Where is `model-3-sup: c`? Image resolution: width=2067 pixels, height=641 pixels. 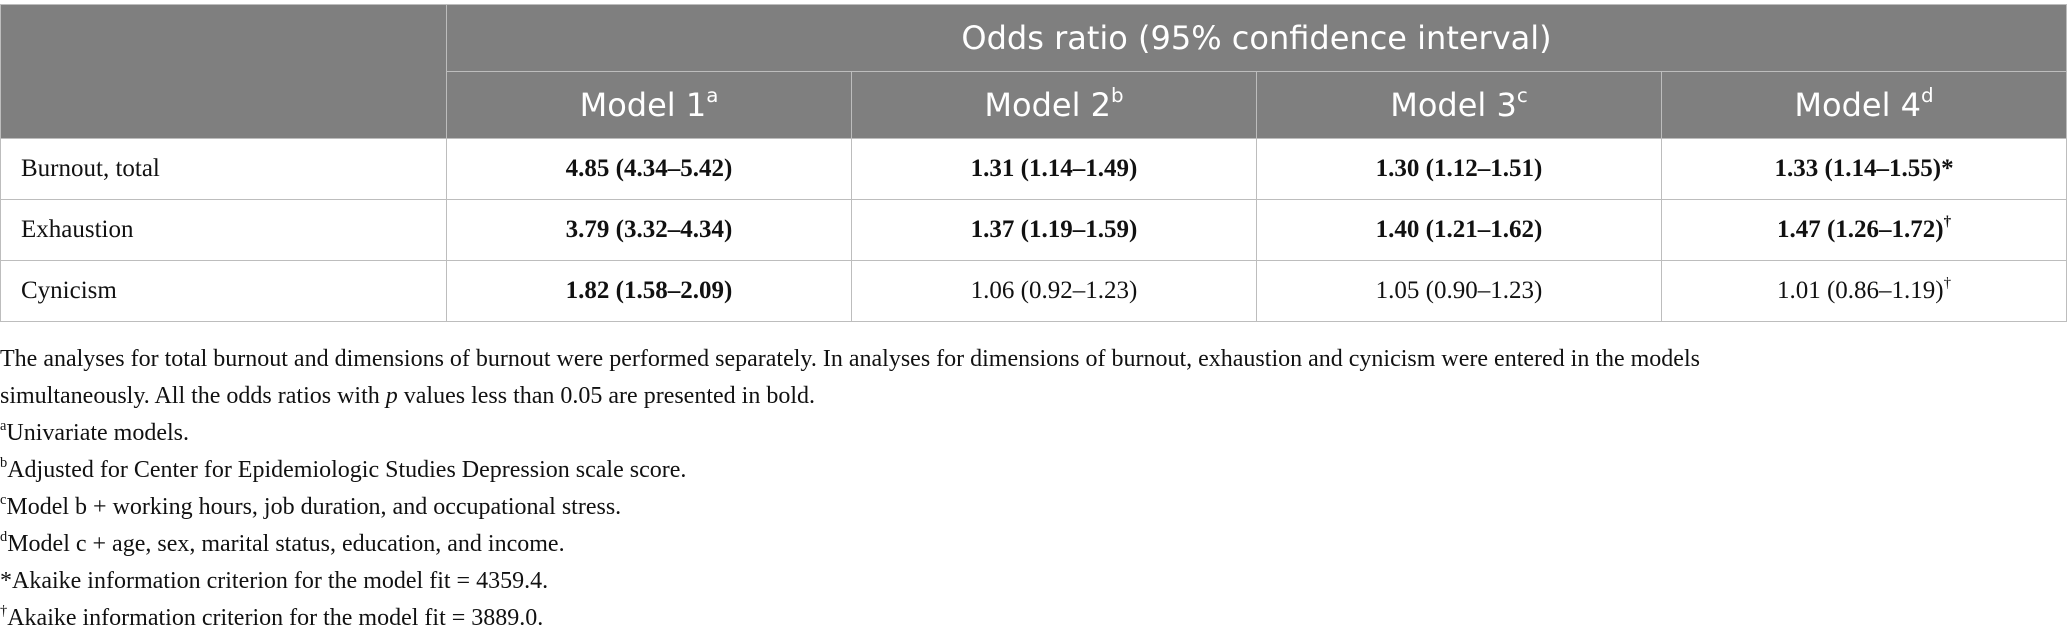
model-3-sup: c is located at coordinates (1522, 96).